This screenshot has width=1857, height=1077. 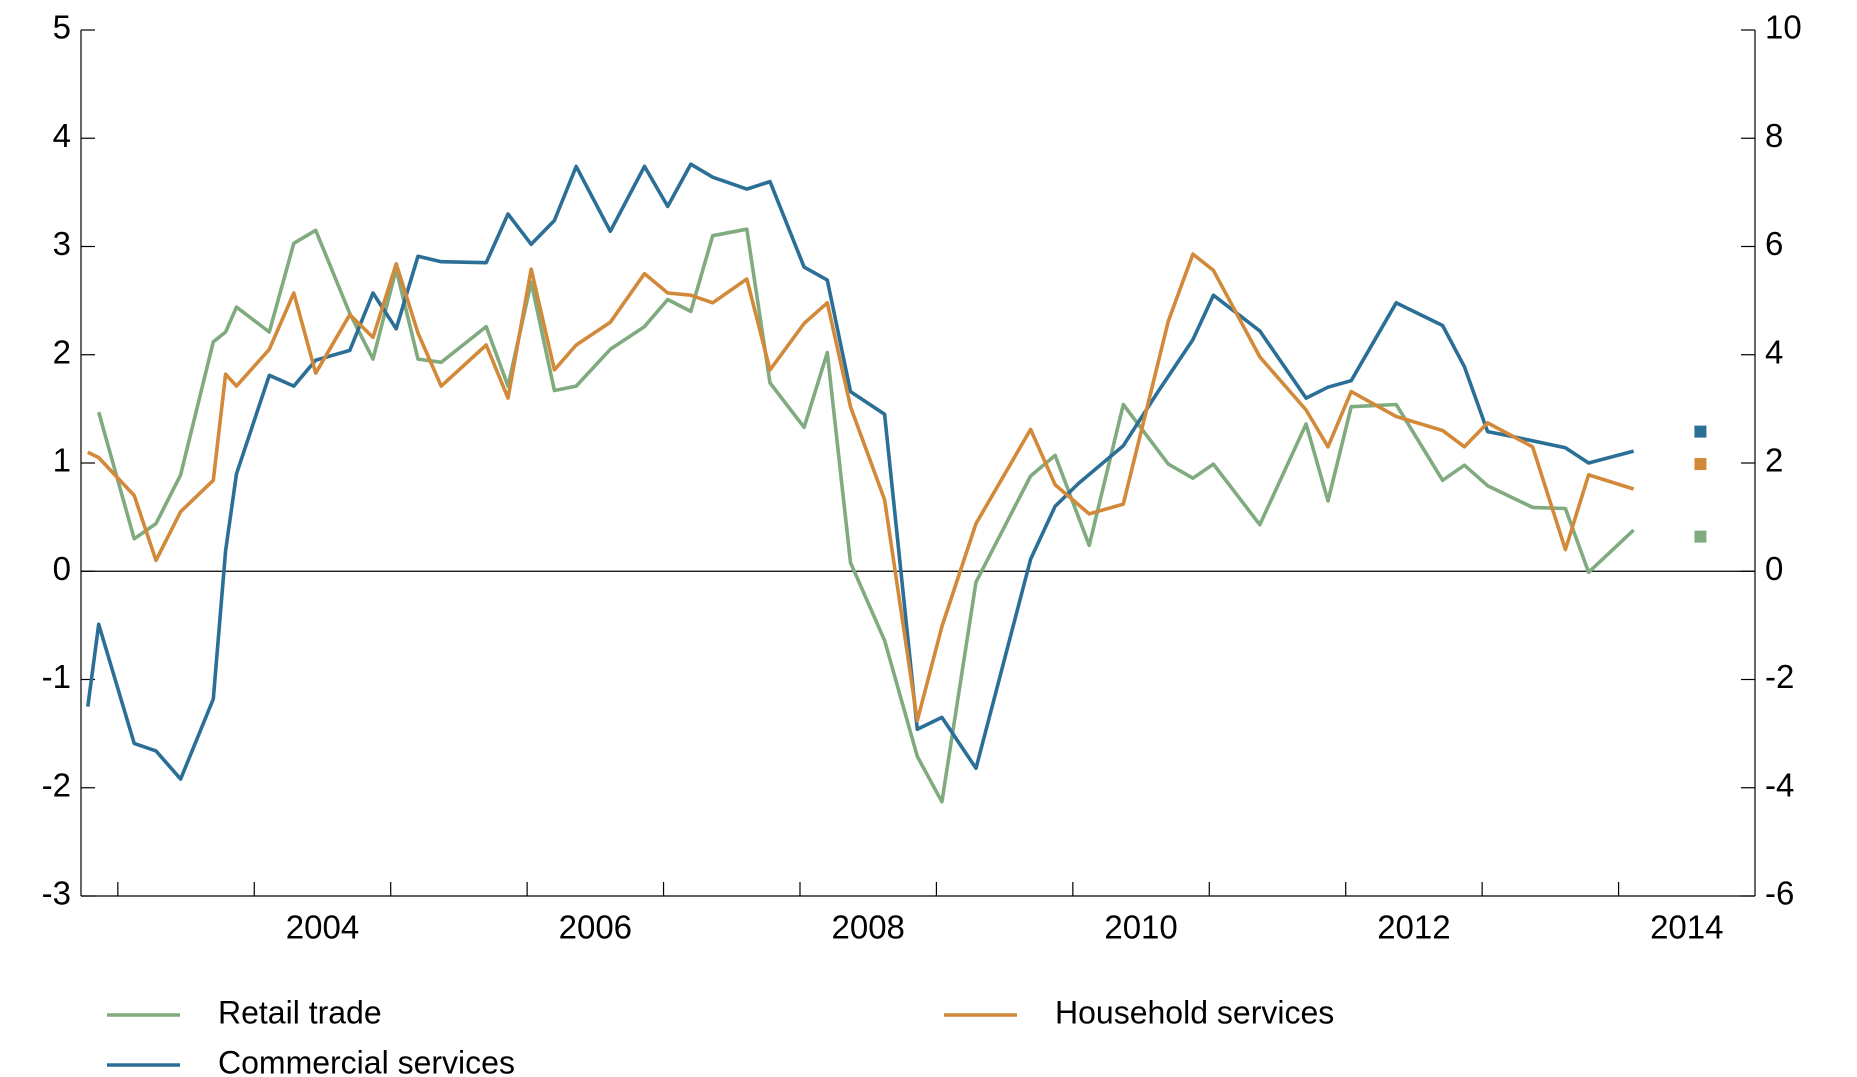 I want to click on legend-label: Commercial services, so click(x=366, y=1060).